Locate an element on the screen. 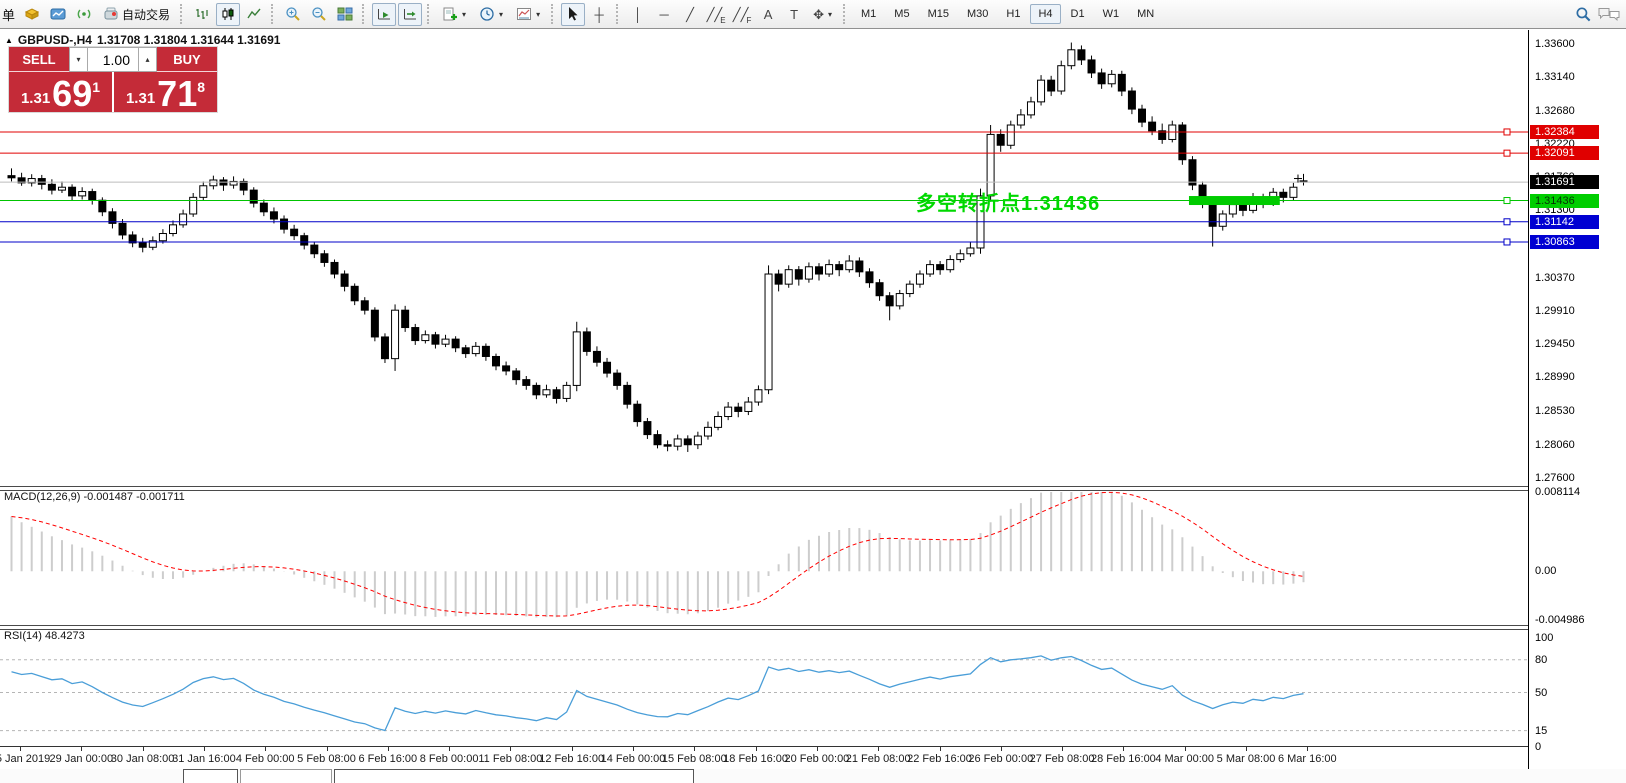 This screenshot has width=1626, height=783. sell-button: SELL is located at coordinates (39, 59).